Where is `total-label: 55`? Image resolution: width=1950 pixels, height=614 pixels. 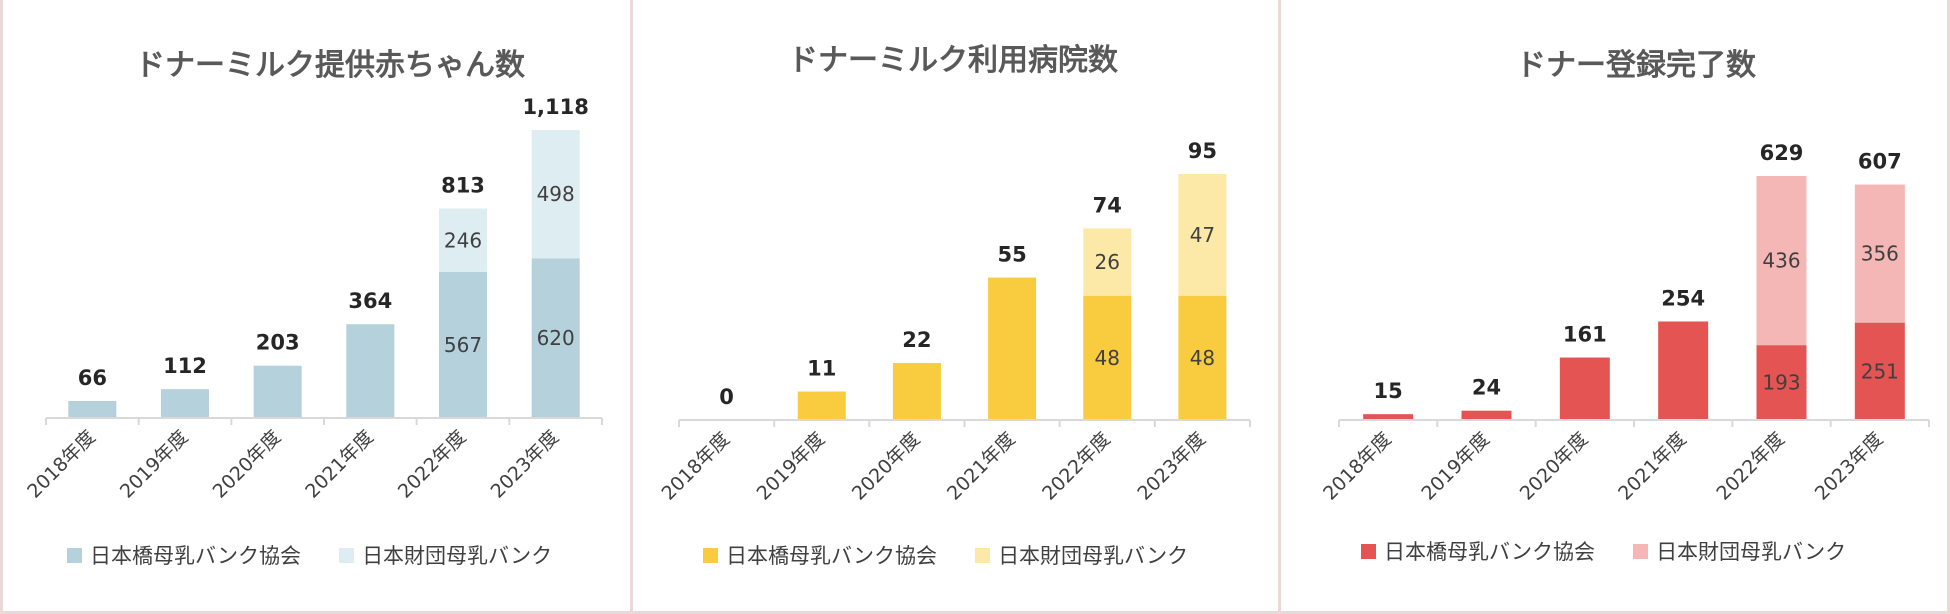 total-label: 55 is located at coordinates (1011, 255).